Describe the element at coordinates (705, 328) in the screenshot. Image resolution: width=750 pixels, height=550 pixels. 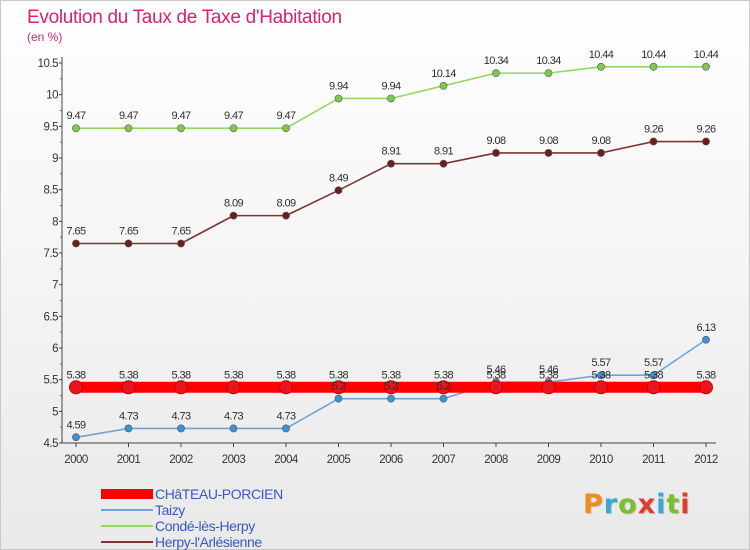
I see `data-label: 6.13` at that location.